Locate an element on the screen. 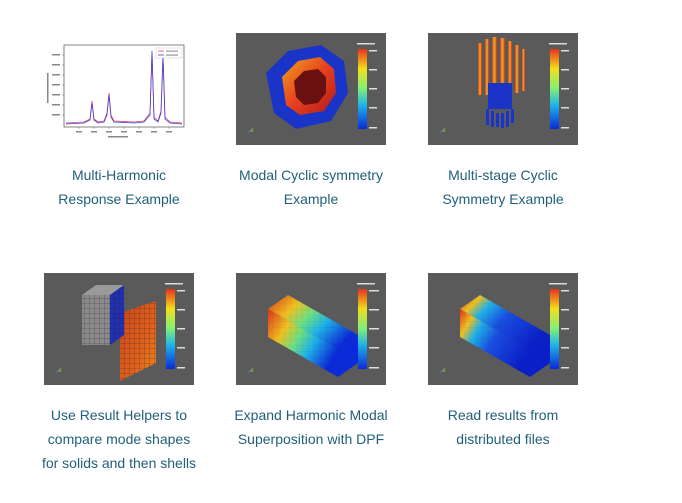 This screenshot has height=503, width=682. caption-line: compare mode shapes is located at coordinates (119, 439).